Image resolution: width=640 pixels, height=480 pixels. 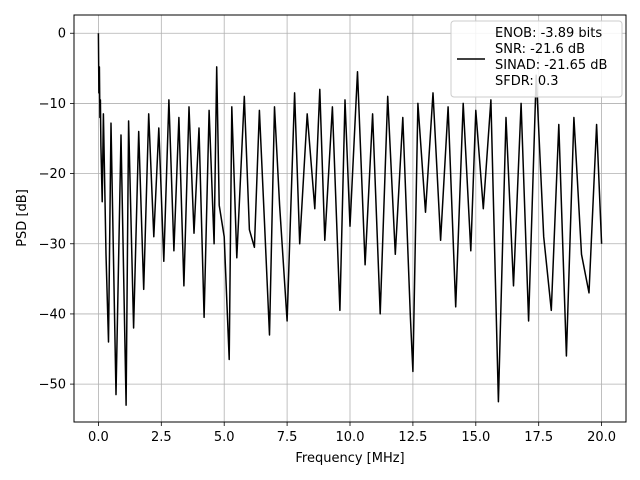 I want to click on legend-label-line: SINAD: -21.65 dB, so click(x=551, y=65).